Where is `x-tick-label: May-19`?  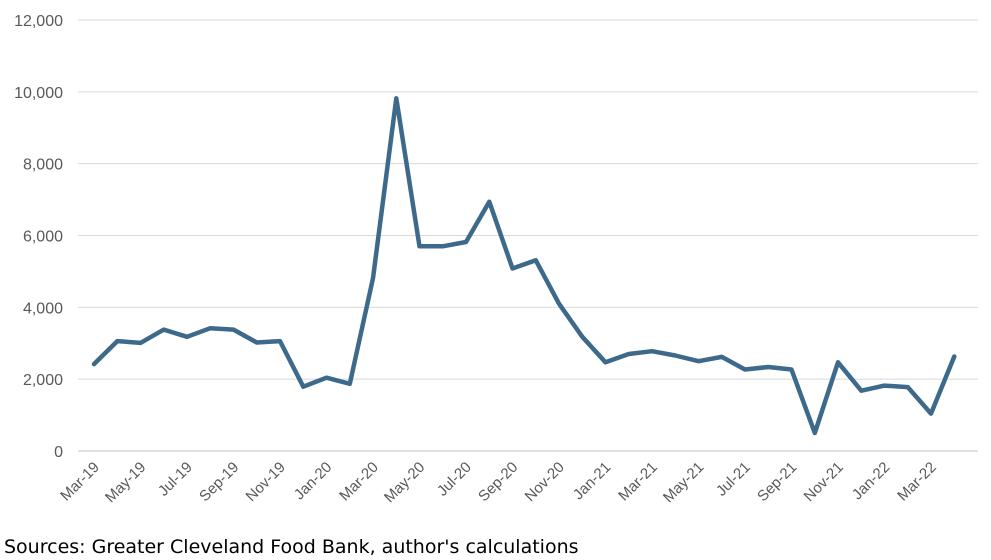
x-tick-label: May-19 is located at coordinates (125, 482).